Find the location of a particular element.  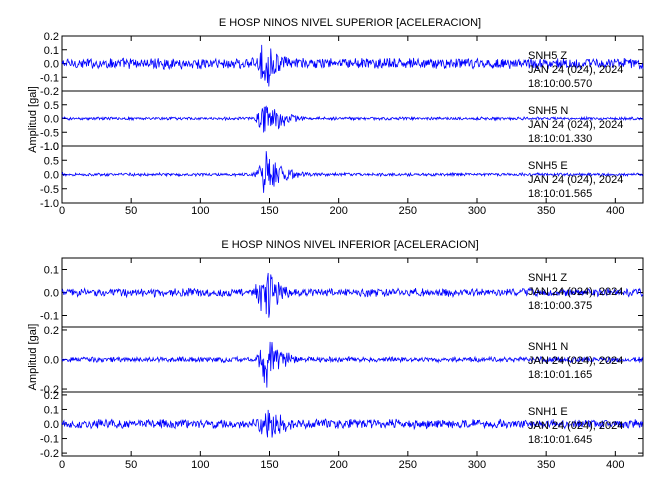

time-label: 18:10:01.330 is located at coordinates (560, 139).